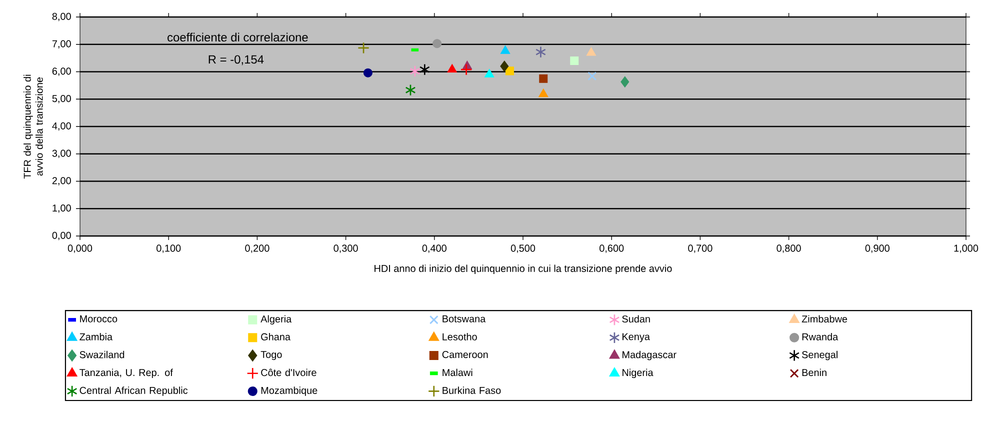 This screenshot has width=983, height=423. What do you see at coordinates (820, 336) in the screenshot?
I see `legend-label: Rwanda` at bounding box center [820, 336].